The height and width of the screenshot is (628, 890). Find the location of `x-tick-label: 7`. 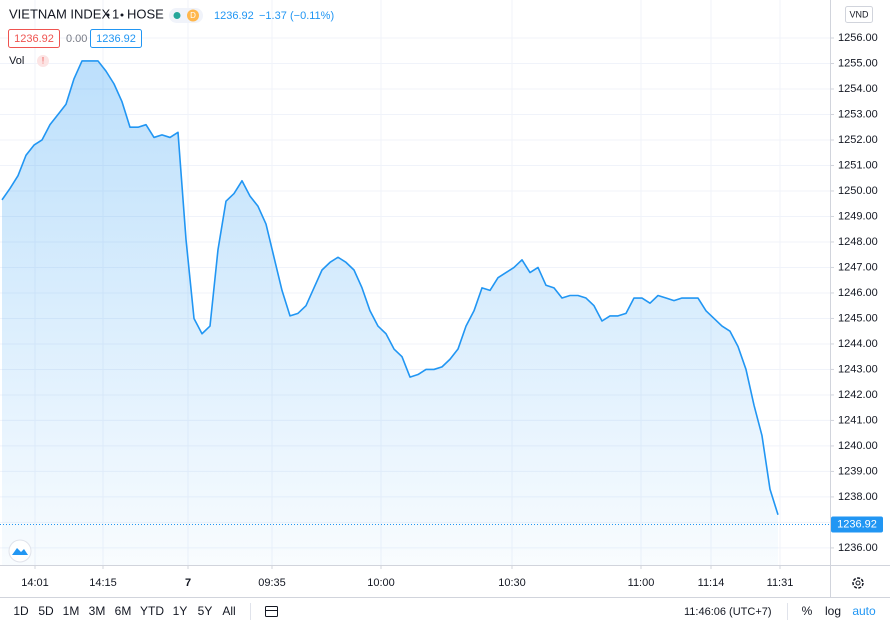

x-tick-label: 7 is located at coordinates (188, 583).